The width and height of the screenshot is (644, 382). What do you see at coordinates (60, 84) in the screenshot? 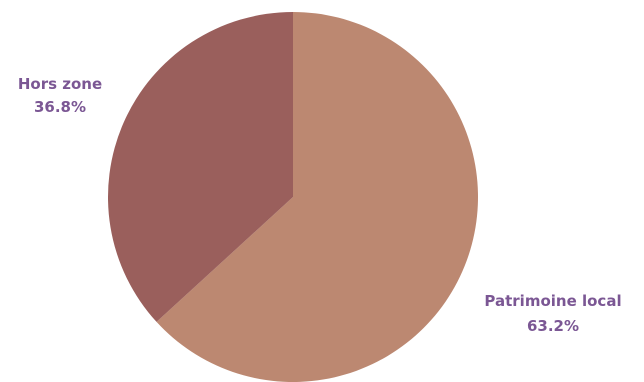
I see `slice-label-hors-zone-name: Hors zone` at bounding box center [60, 84].